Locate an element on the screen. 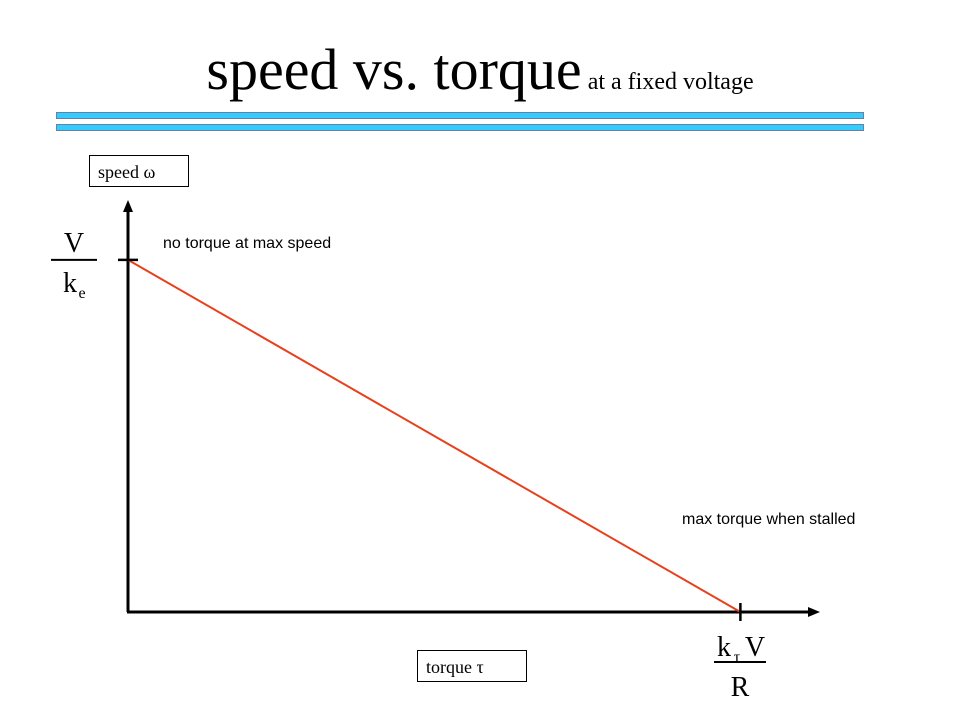 This screenshot has width=960, height=720. title-main: speed vs. torque is located at coordinates (394, 69).